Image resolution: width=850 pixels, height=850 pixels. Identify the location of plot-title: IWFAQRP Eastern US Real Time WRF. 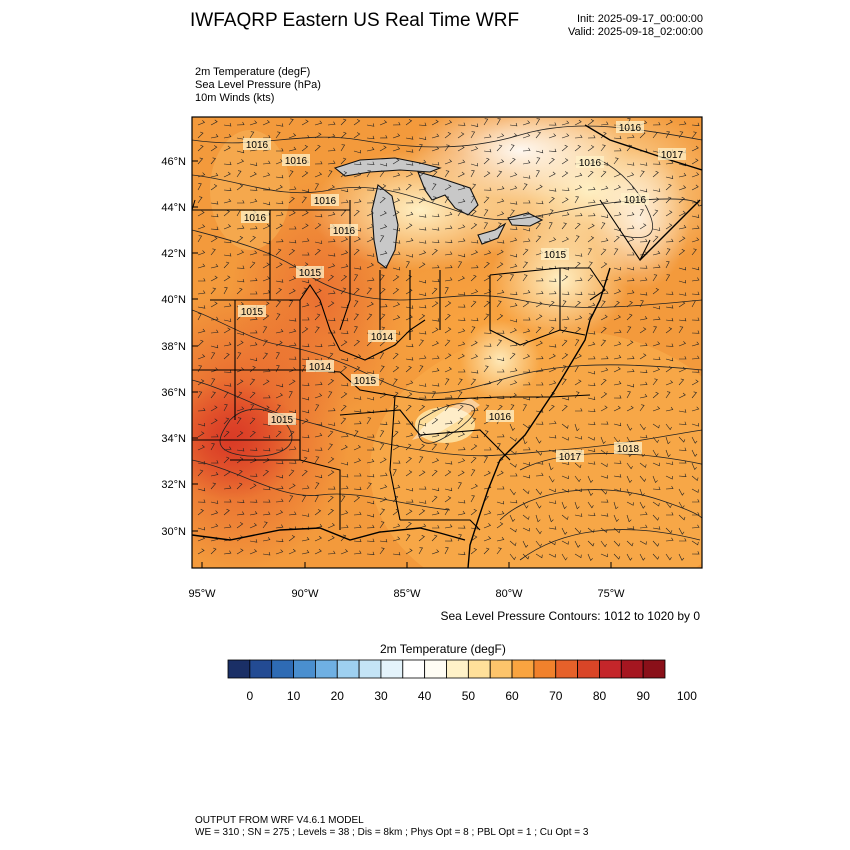
(355, 20).